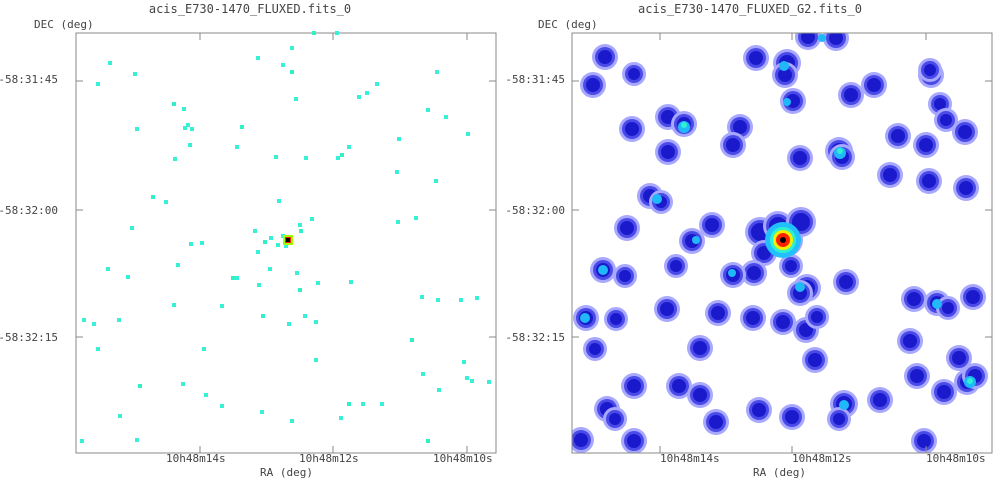 The width and height of the screenshot is (1000, 485). What do you see at coordinates (29, 337) in the screenshot?
I see `left-y-tick-2: -58:32:15` at bounding box center [29, 337].